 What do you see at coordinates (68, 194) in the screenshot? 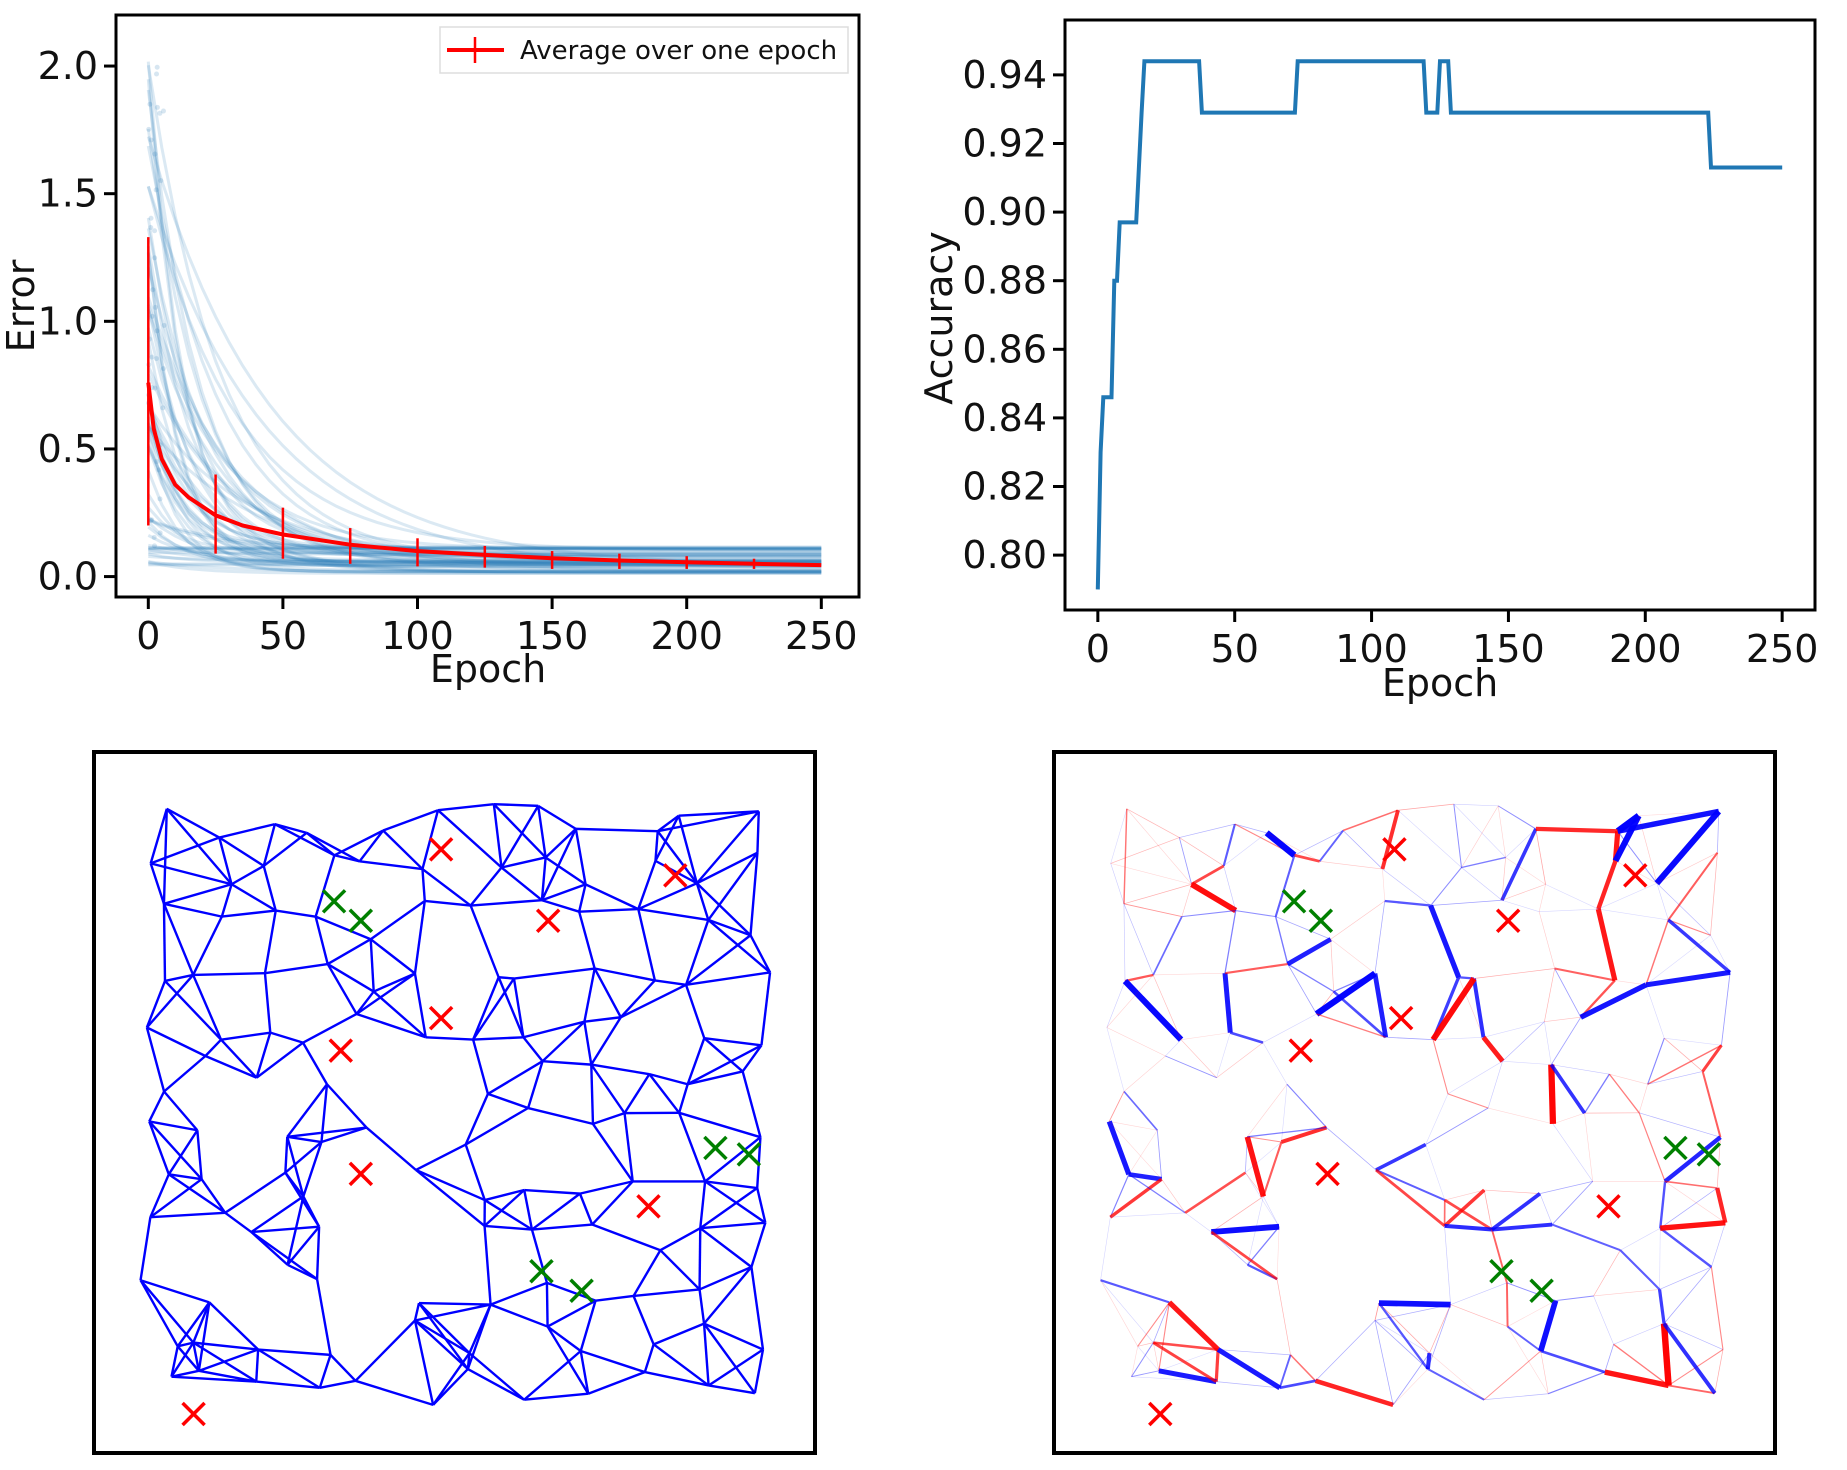
I see `y-tick-label: 1.5` at bounding box center [68, 194].